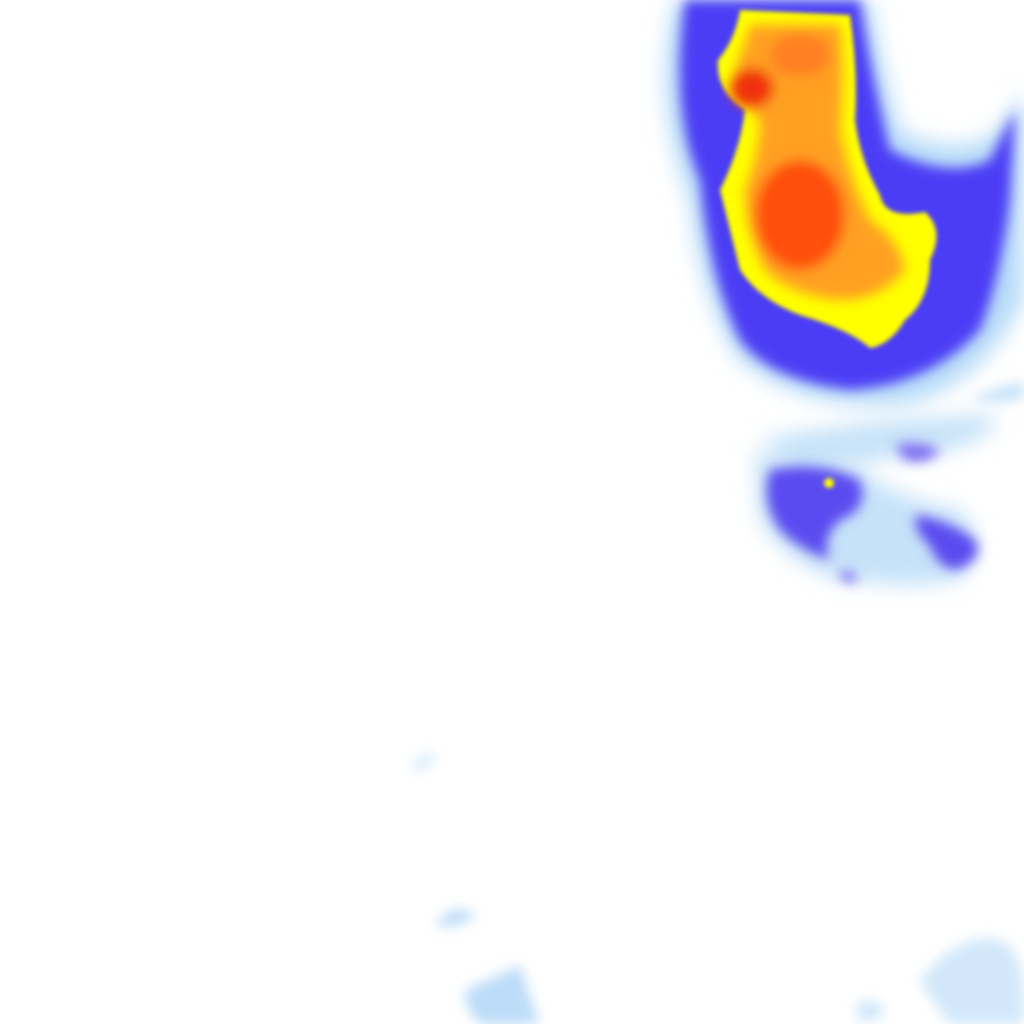 The width and height of the screenshot is (1024, 1024). Describe the element at coordinates (829, 483) in the screenshot. I see `heavy-rain` at that location.